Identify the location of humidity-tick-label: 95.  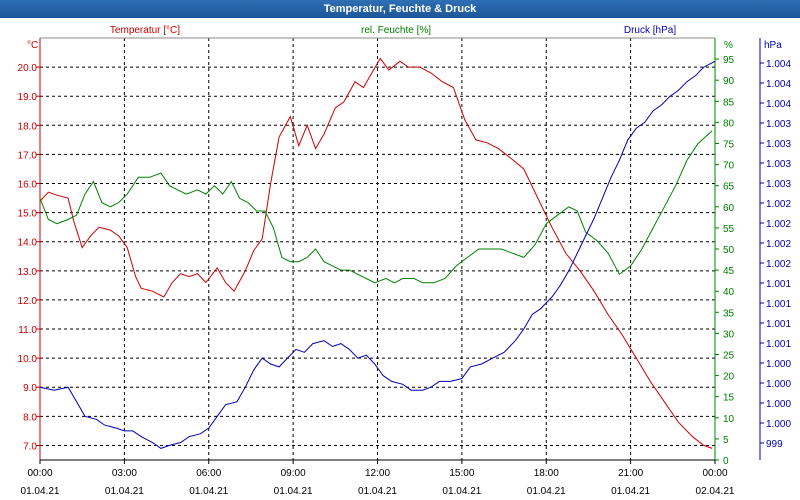
(729, 60).